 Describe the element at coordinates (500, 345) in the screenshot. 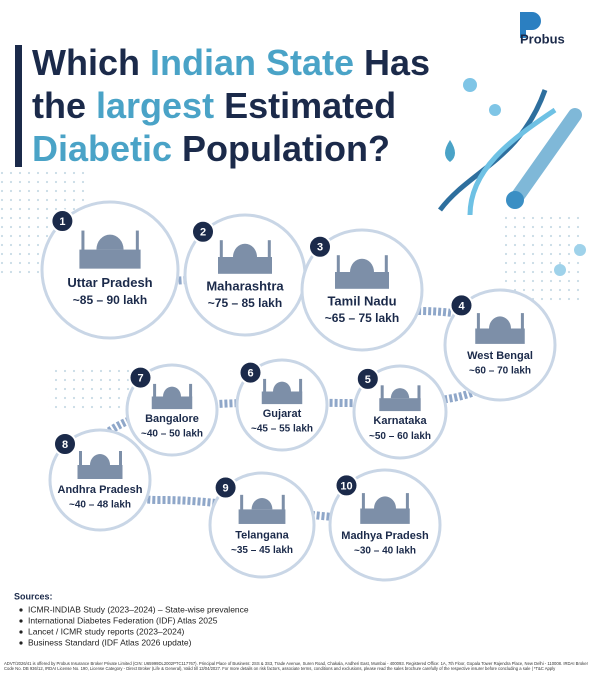

I see `state-card: West Bengal ~60 – 70 lakh 4` at that location.